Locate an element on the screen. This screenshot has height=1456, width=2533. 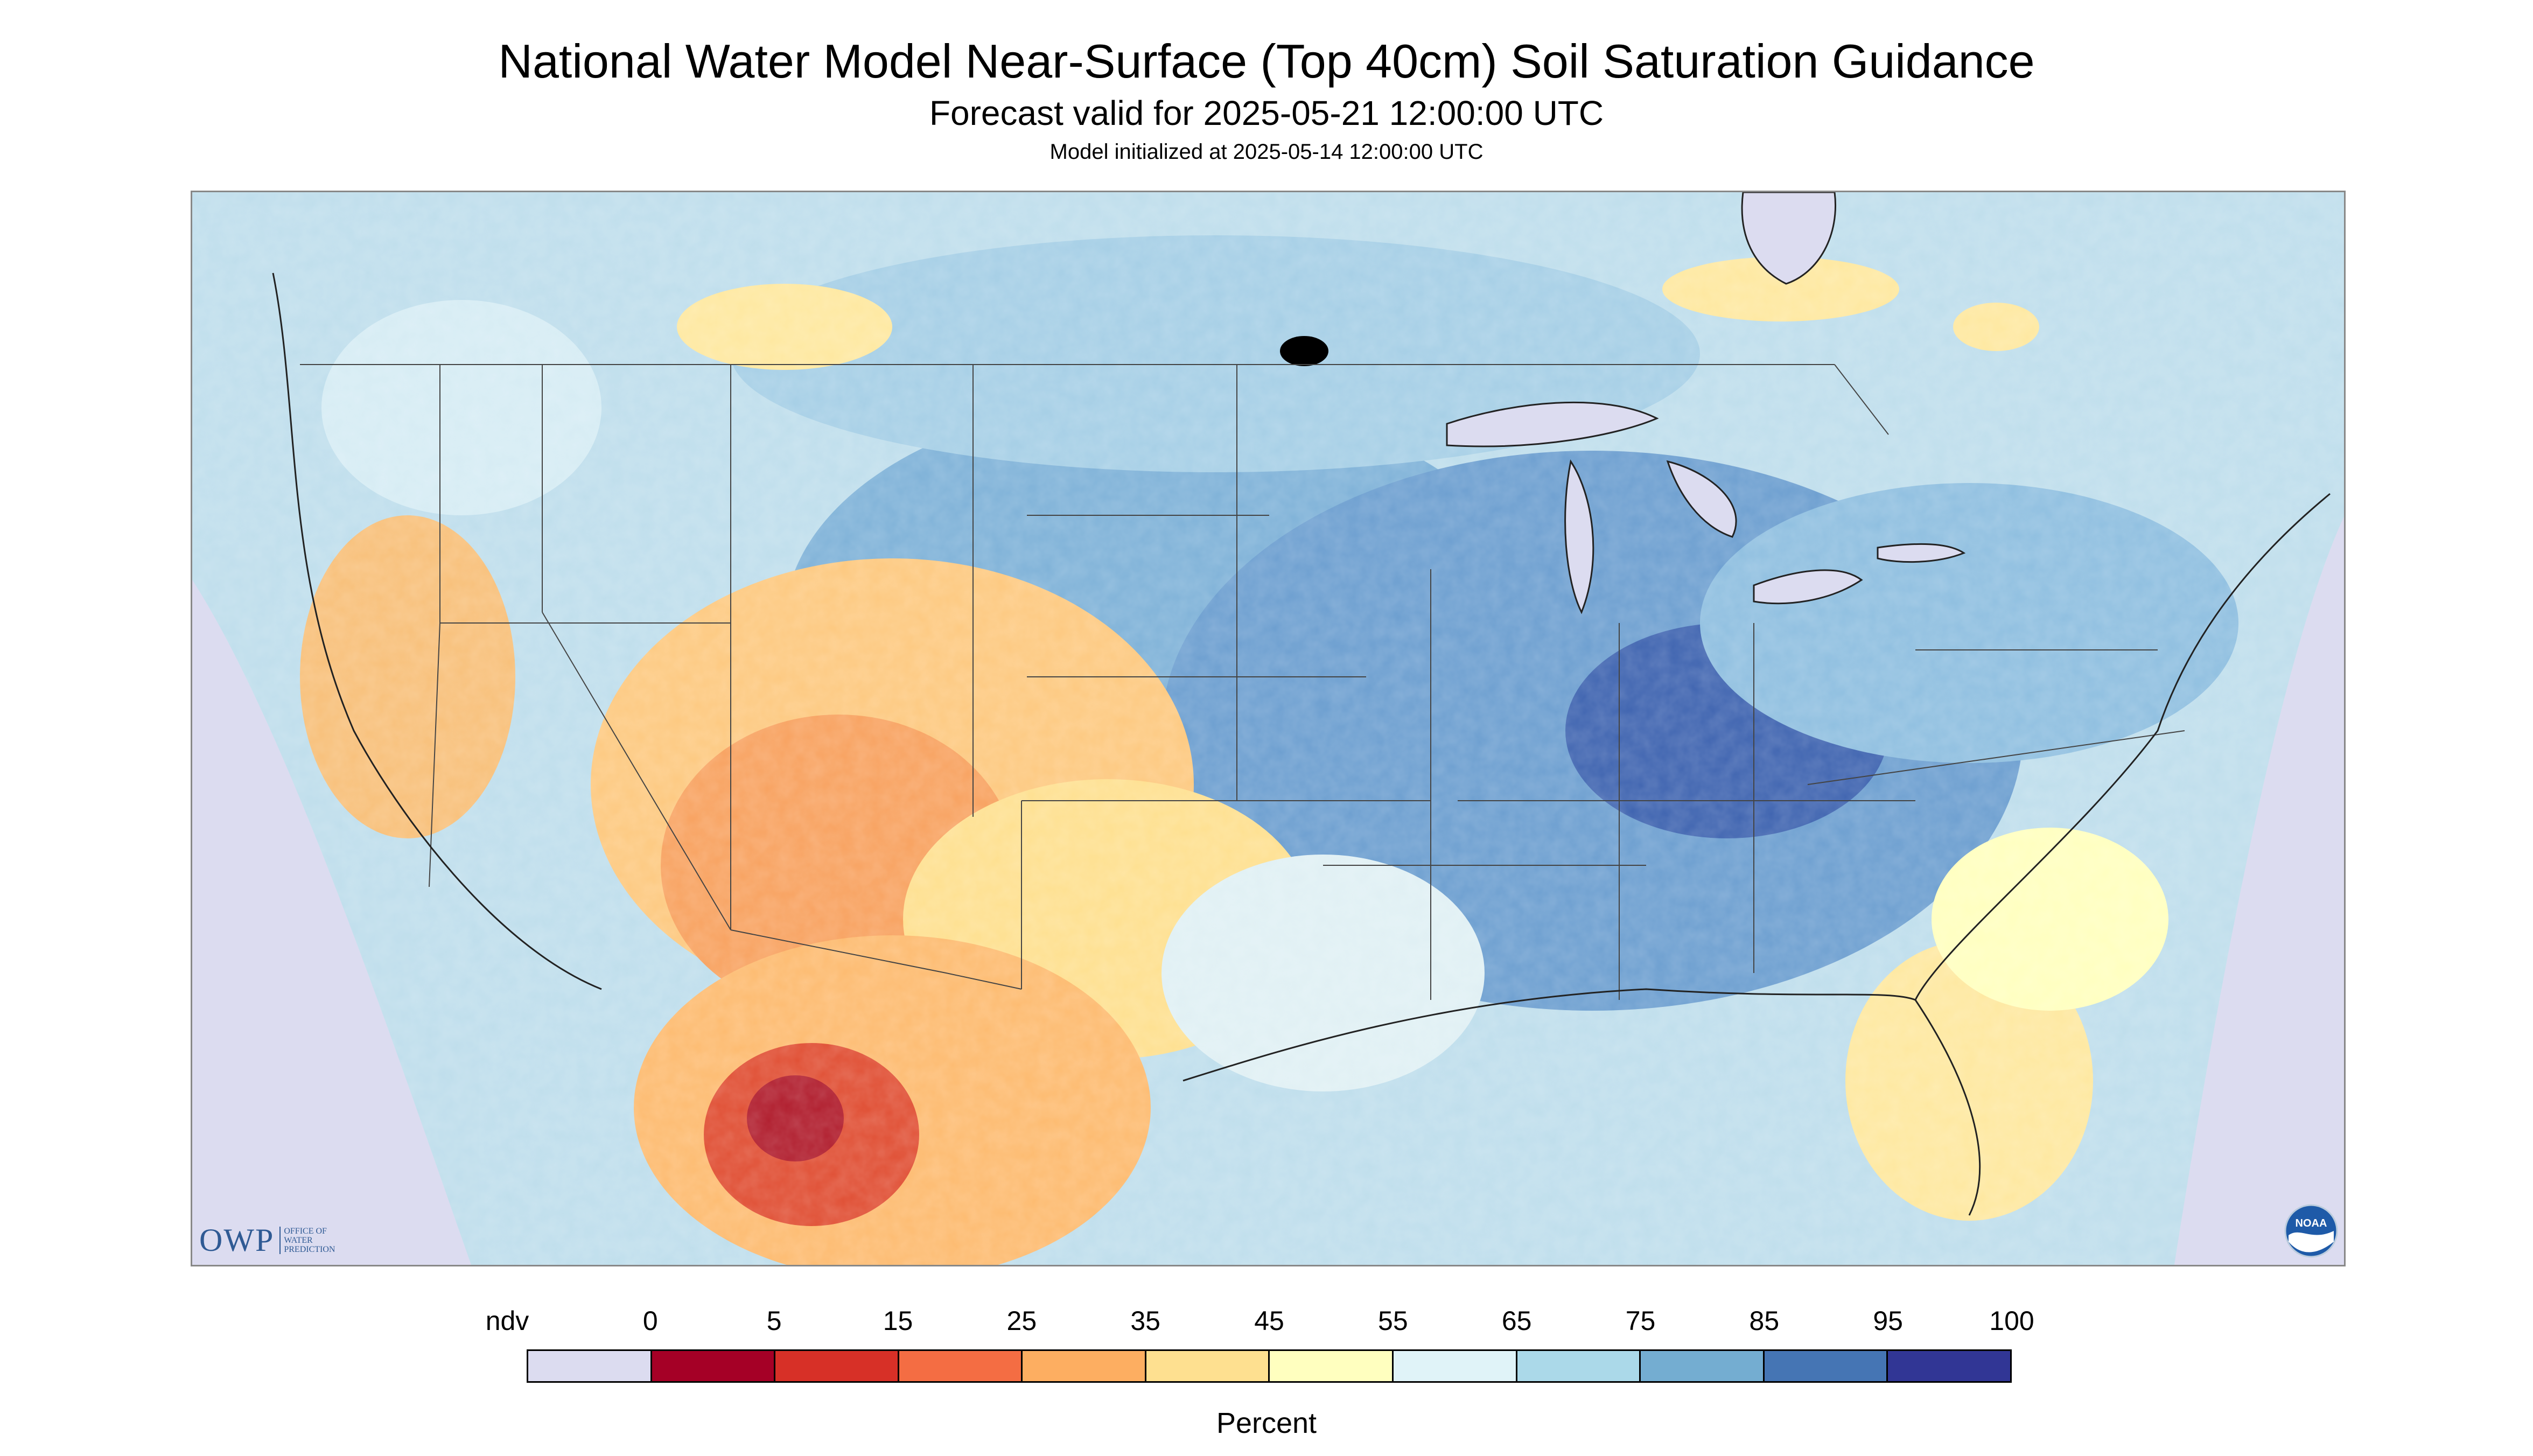
legend-label-100: 100 is located at coordinates (2011, 1321).